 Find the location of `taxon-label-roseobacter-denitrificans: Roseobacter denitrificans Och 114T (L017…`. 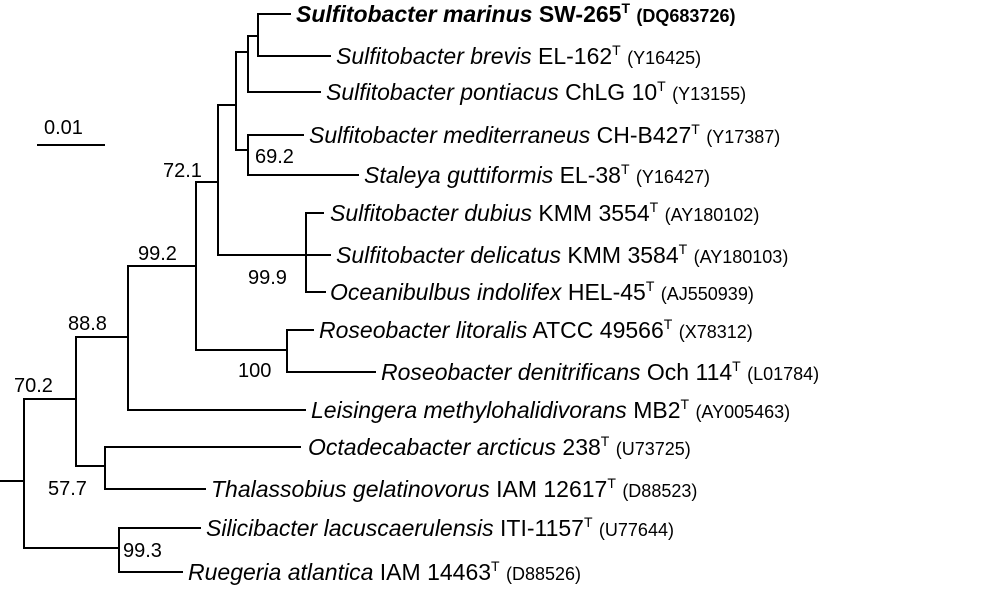

taxon-label-roseobacter-denitrificans: Roseobacter denitrificans Och 114T (L017… is located at coordinates (600, 371).